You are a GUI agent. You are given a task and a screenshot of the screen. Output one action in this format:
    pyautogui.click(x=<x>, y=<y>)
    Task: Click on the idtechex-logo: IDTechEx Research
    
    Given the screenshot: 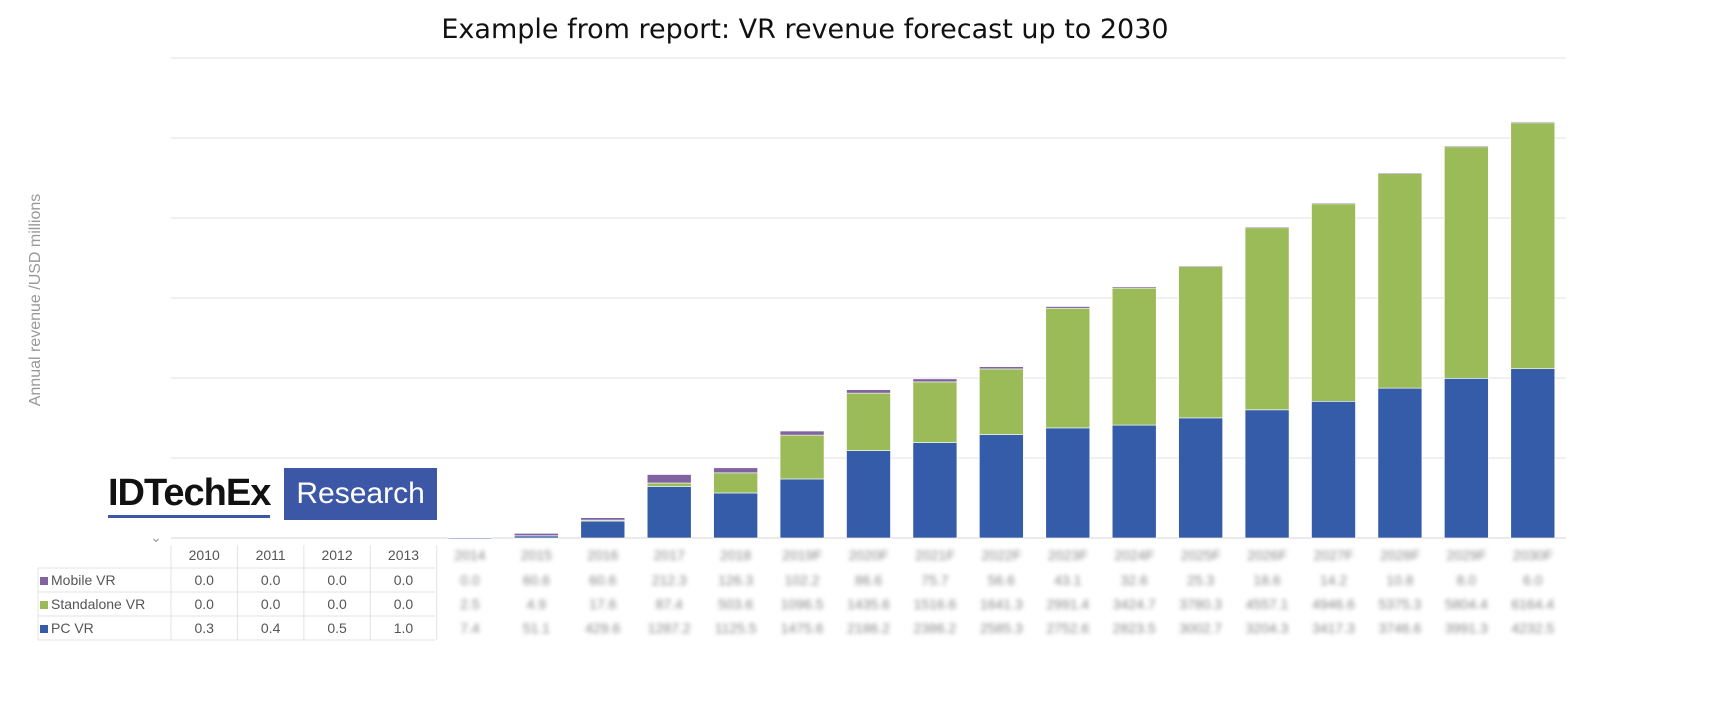 What is the action you would take?
    pyautogui.click(x=272, y=494)
    